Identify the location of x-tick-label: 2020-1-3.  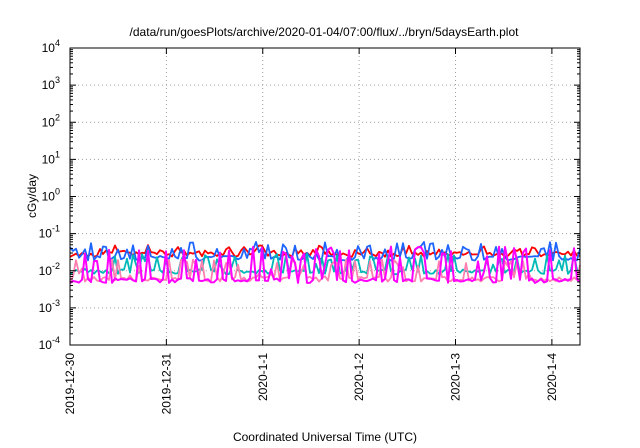
(456, 377).